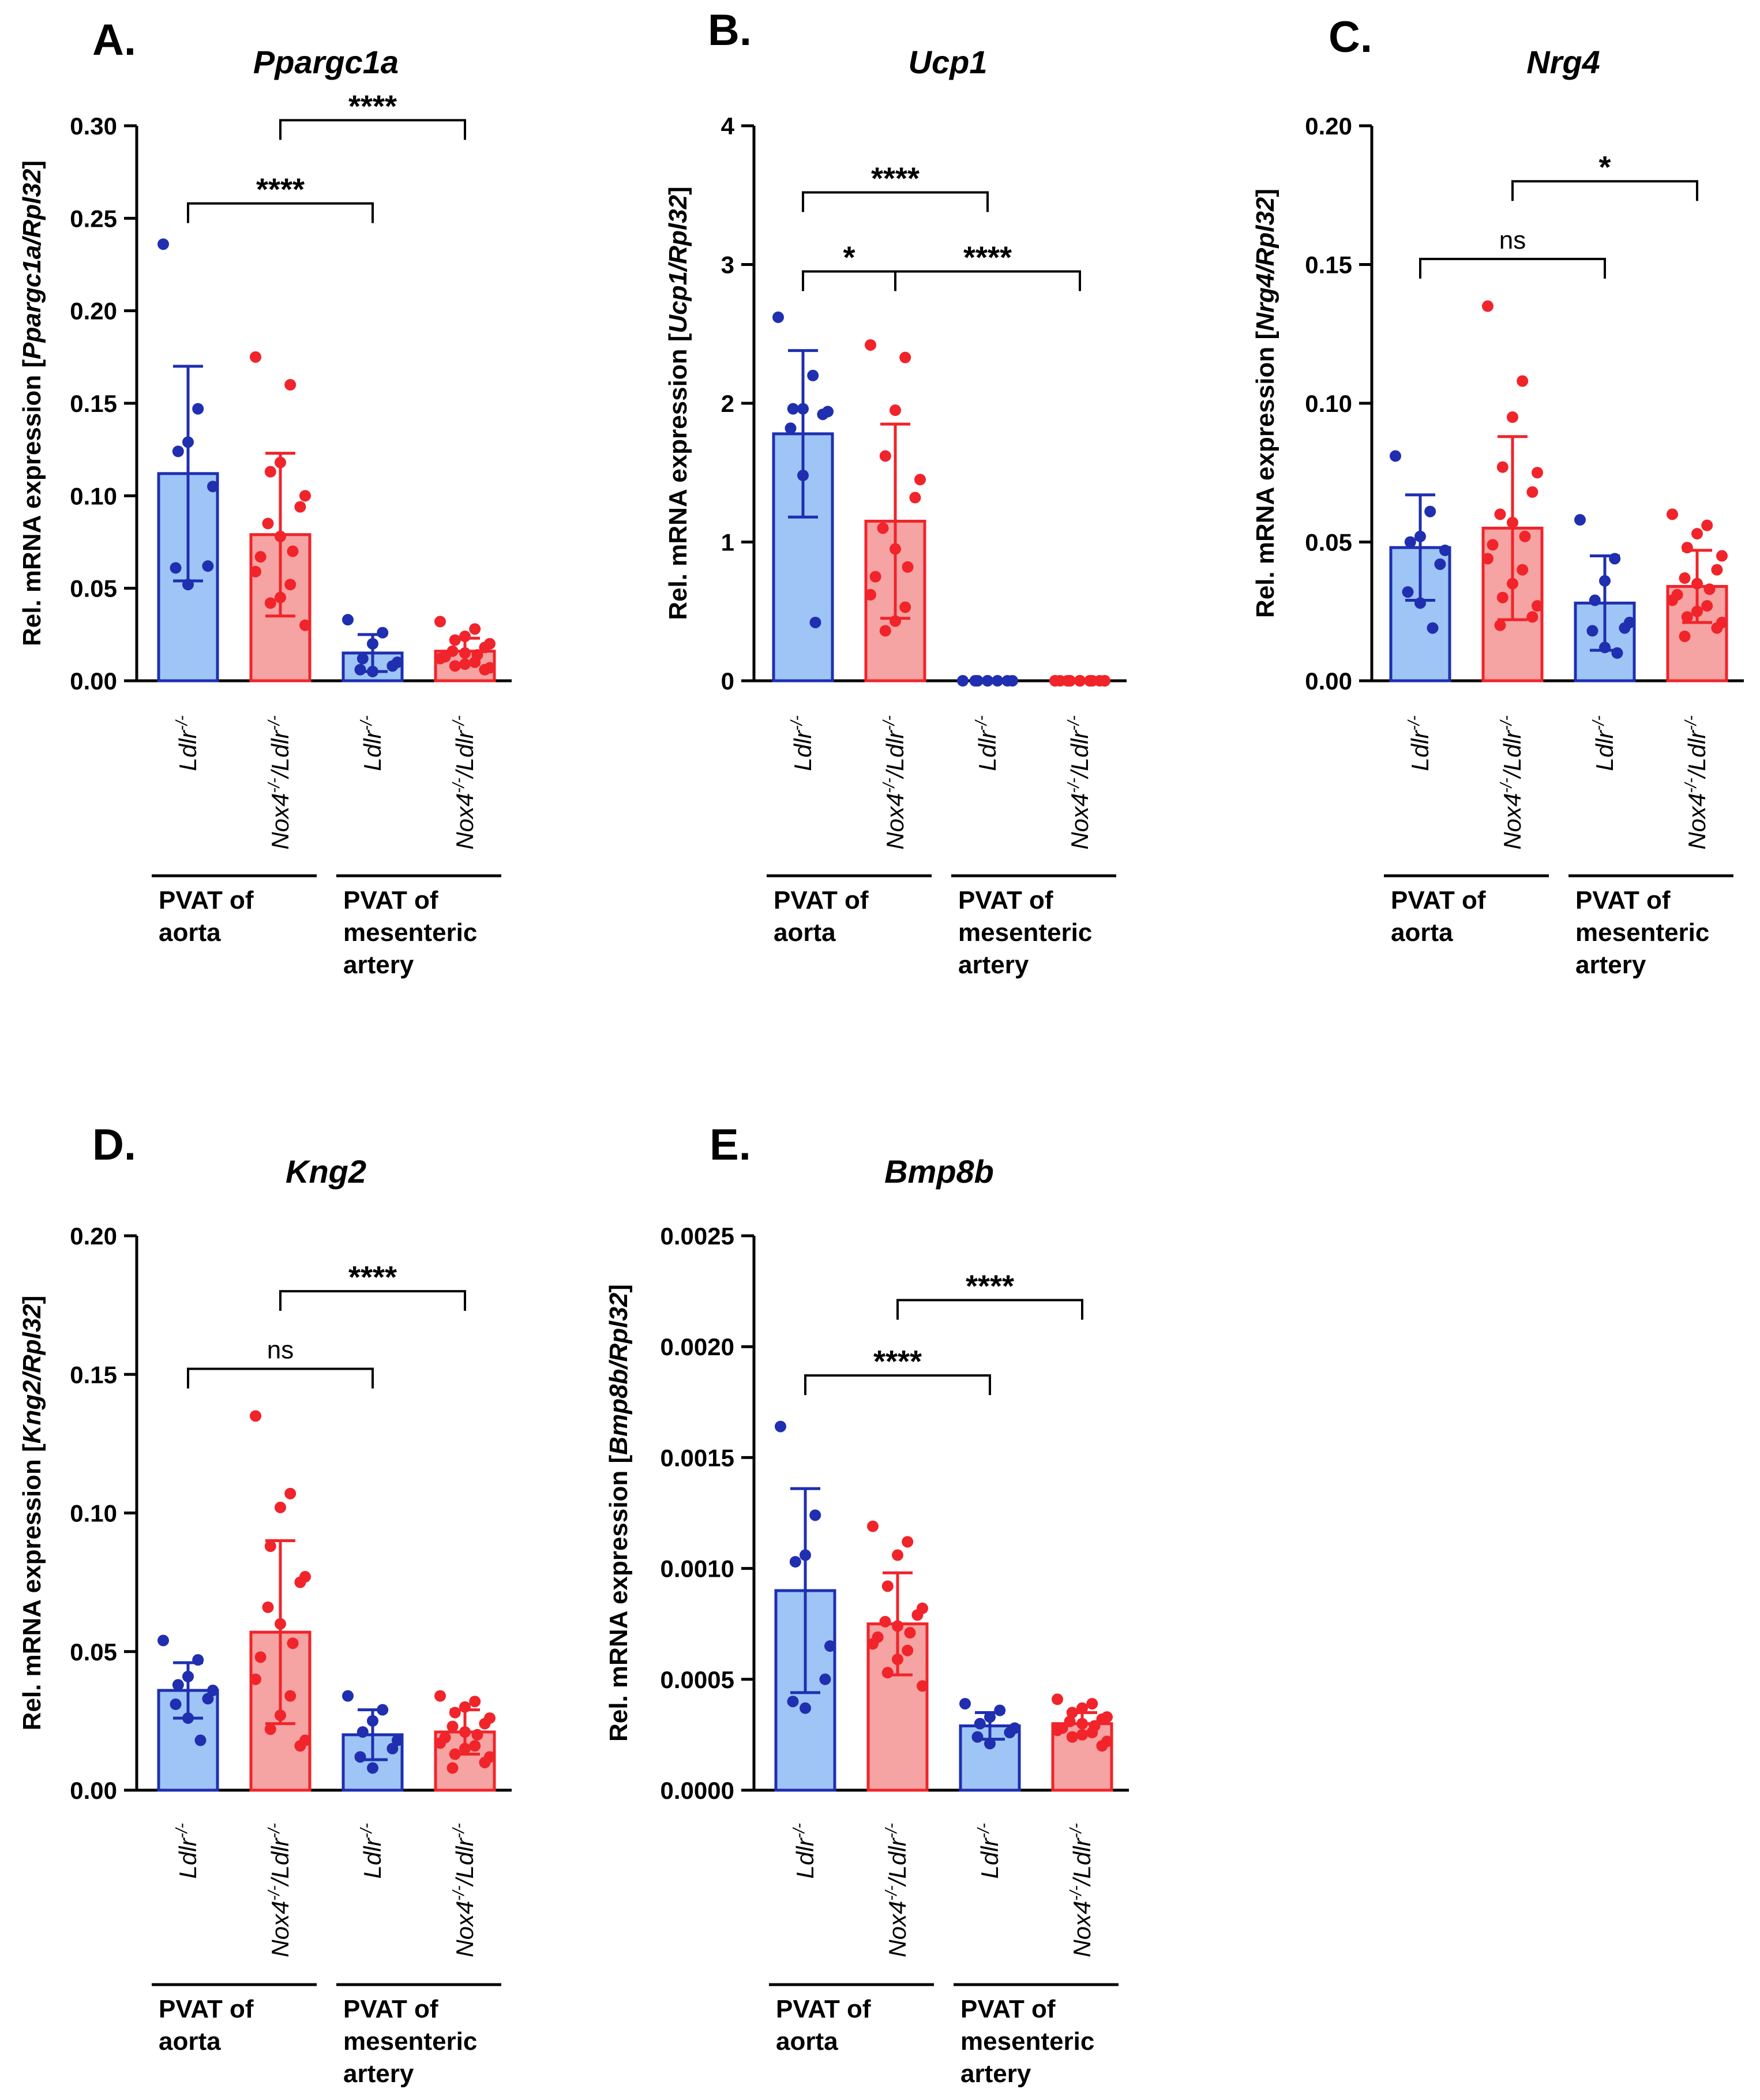 The image size is (1760, 2100). What do you see at coordinates (948, 62) in the screenshot?
I see `chart-title: Ucp1` at bounding box center [948, 62].